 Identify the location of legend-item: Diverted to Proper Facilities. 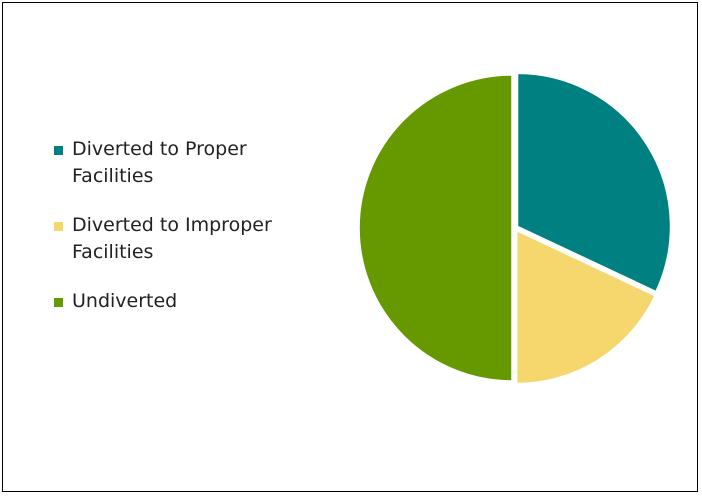
(174, 163).